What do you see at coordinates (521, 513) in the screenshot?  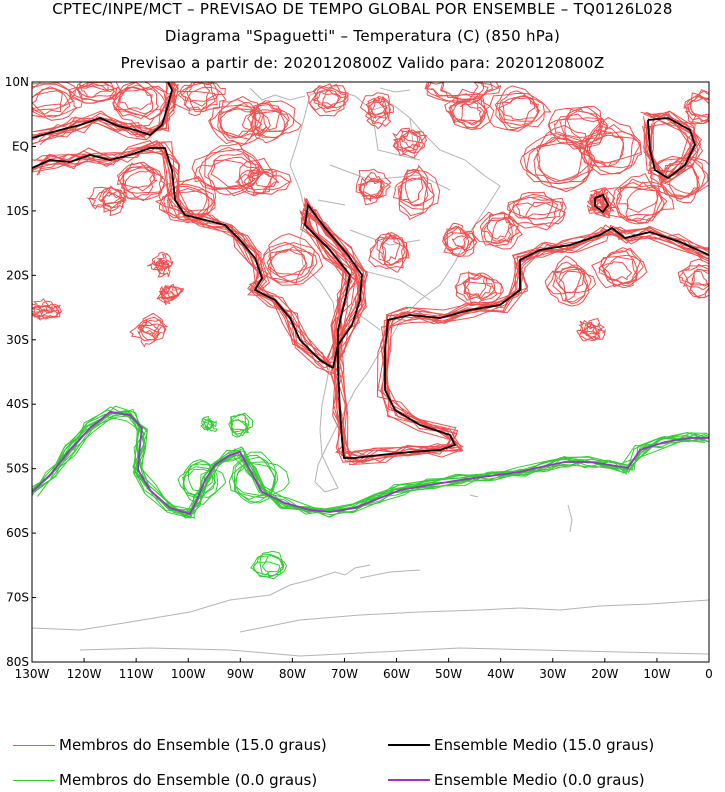 I see `islands-coastline` at bounding box center [521, 513].